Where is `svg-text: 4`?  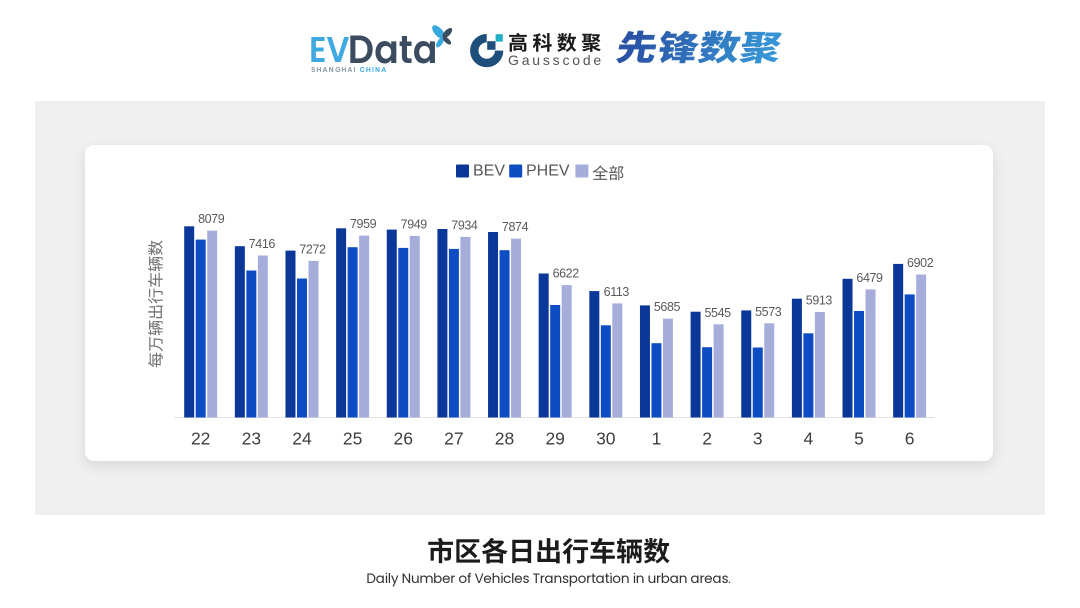 svg-text: 4 is located at coordinates (809, 439).